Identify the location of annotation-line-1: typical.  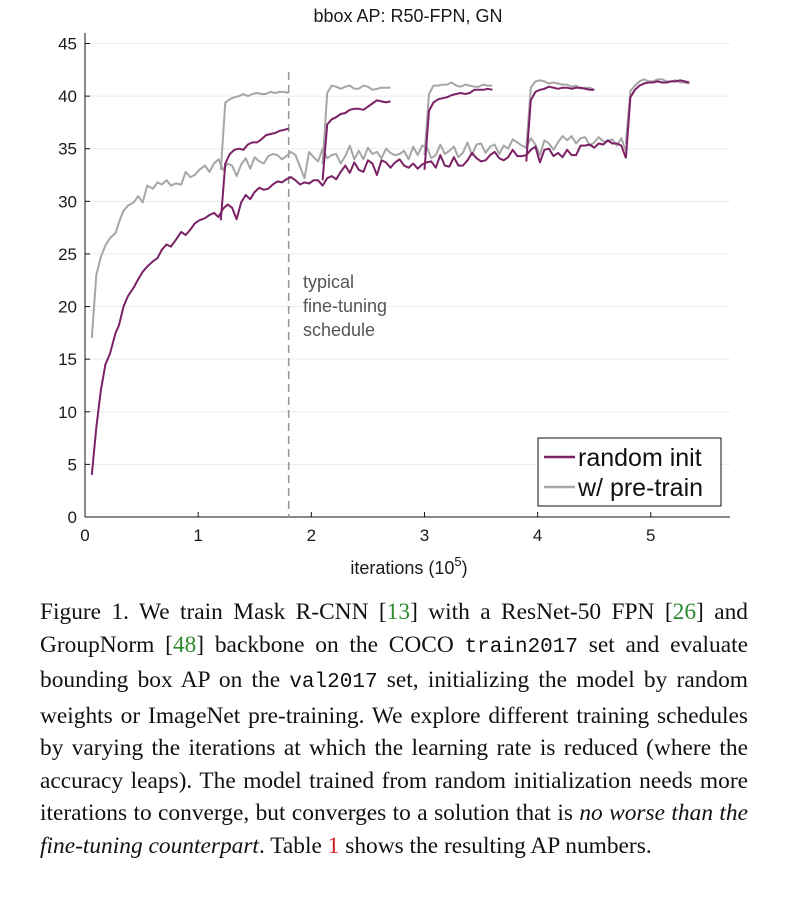
(328, 282).